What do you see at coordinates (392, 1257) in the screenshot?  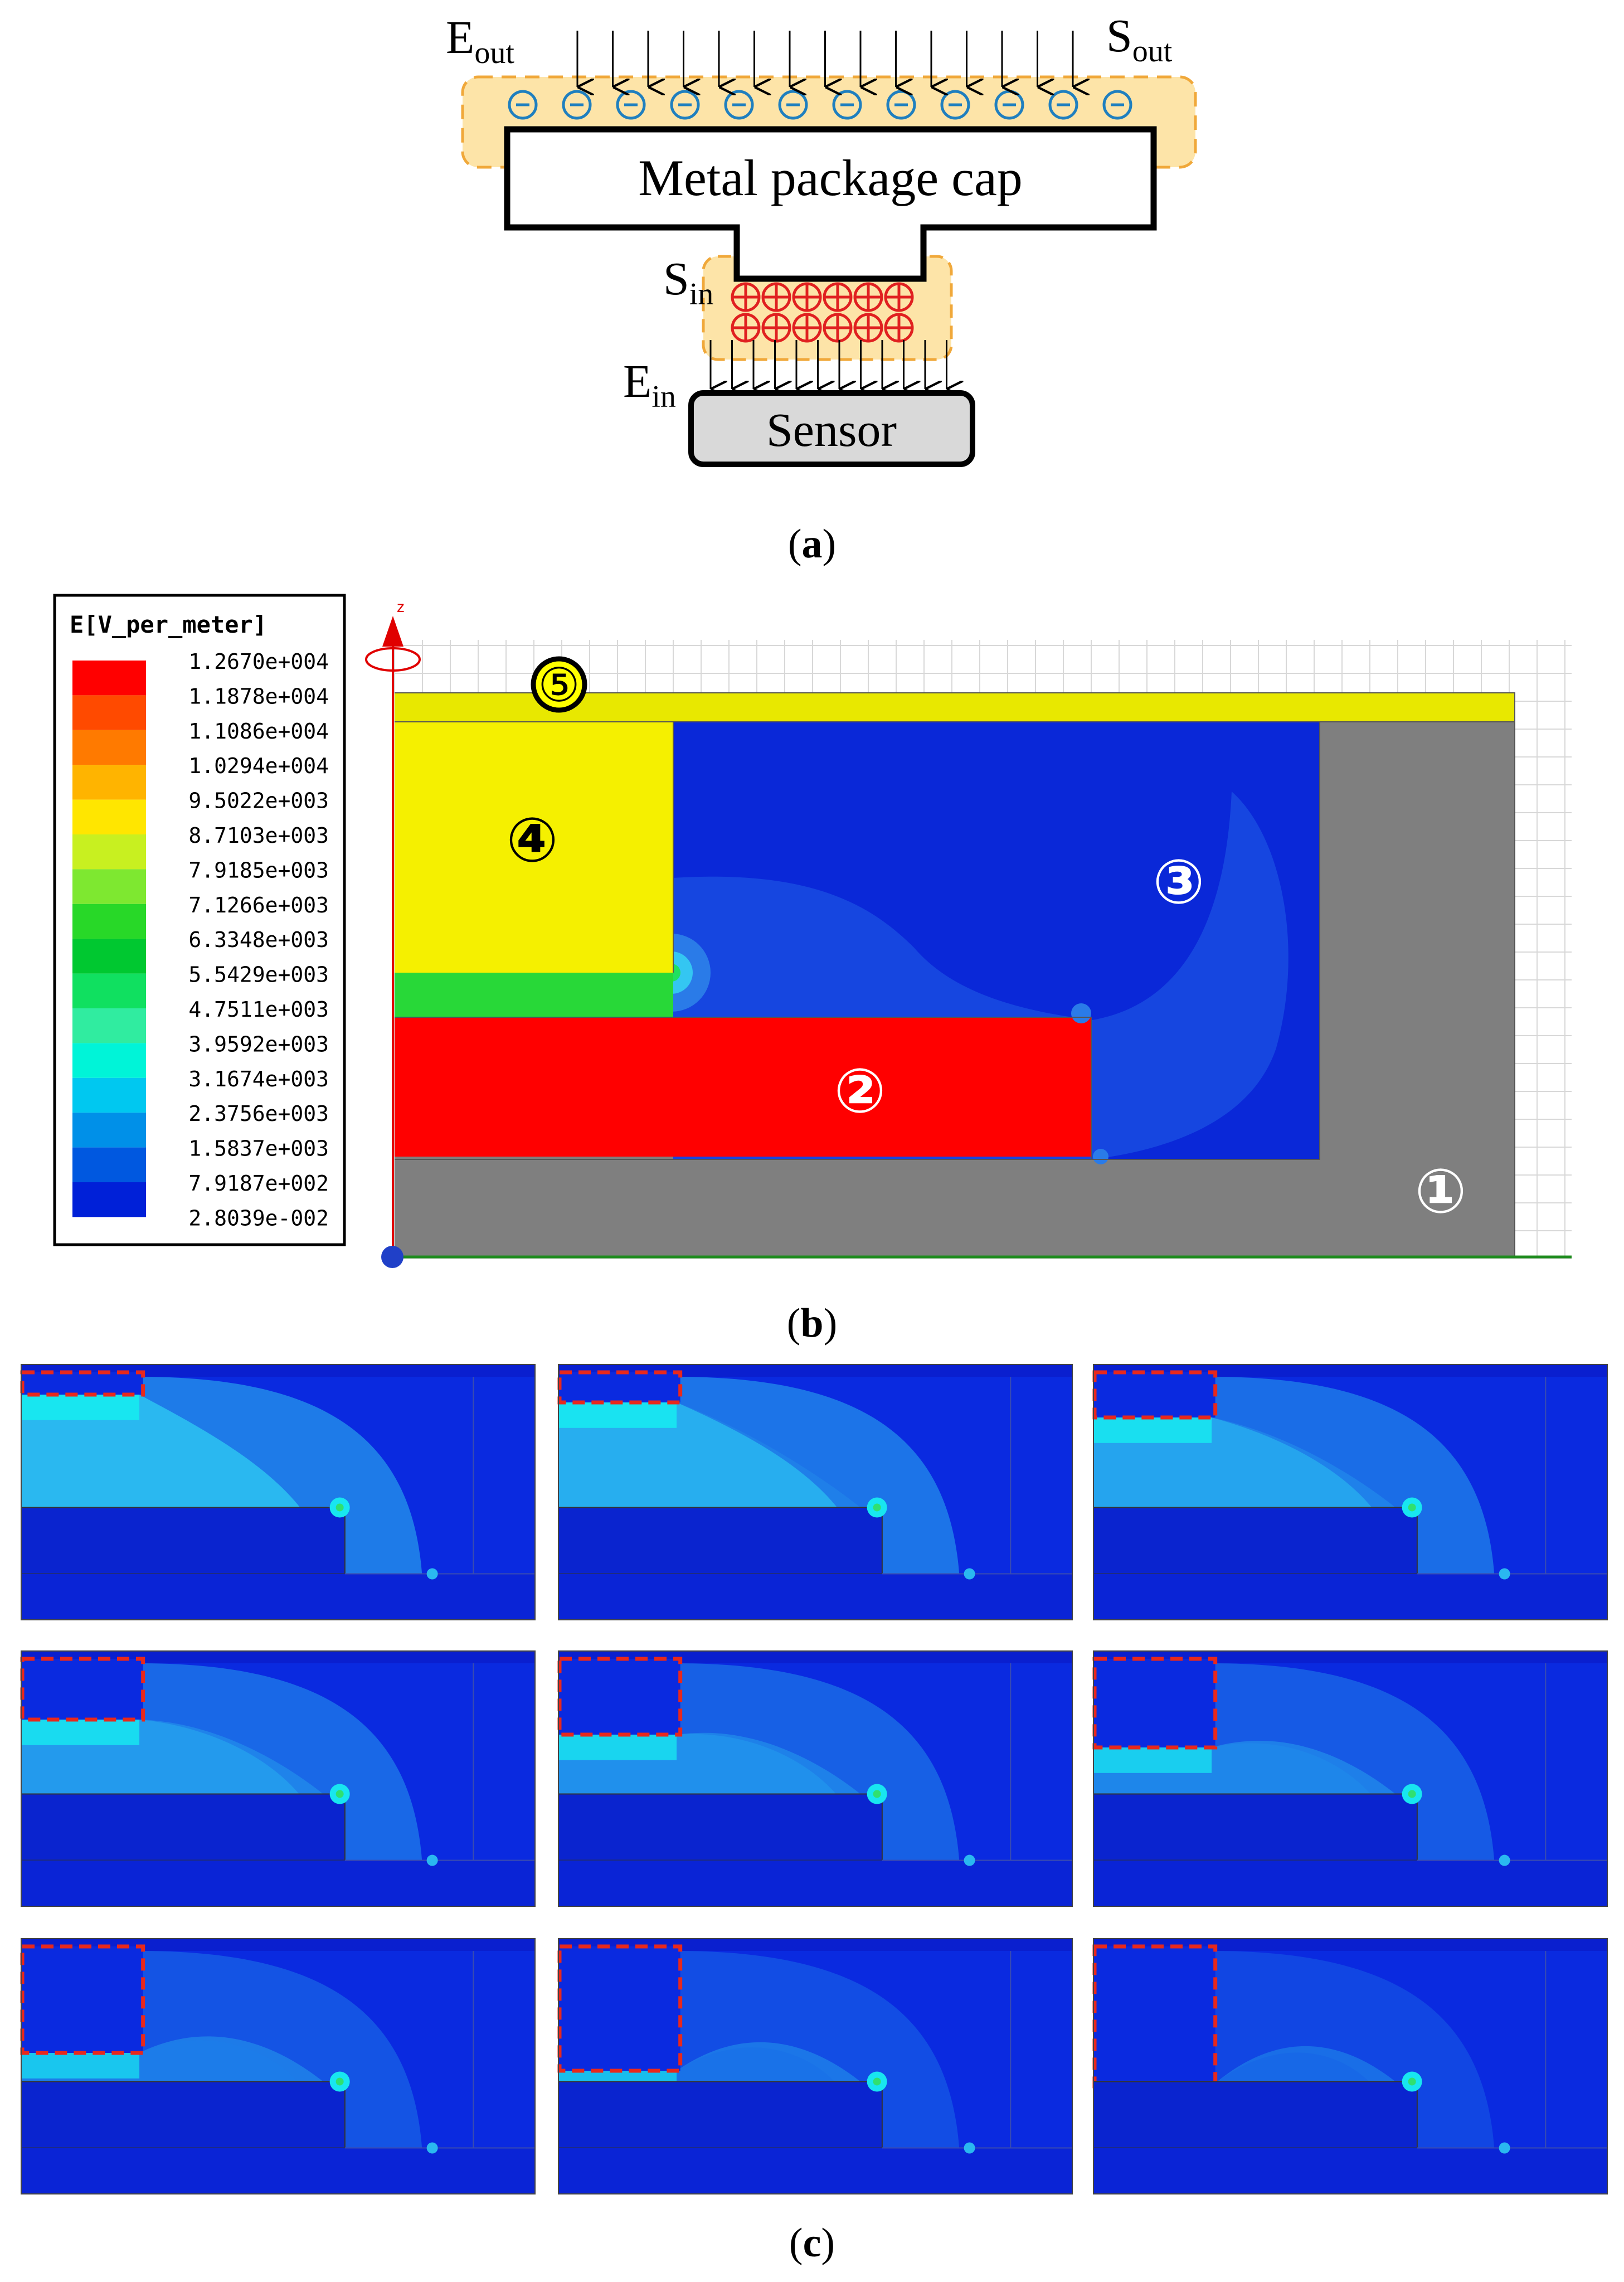 I see `origin-point` at bounding box center [392, 1257].